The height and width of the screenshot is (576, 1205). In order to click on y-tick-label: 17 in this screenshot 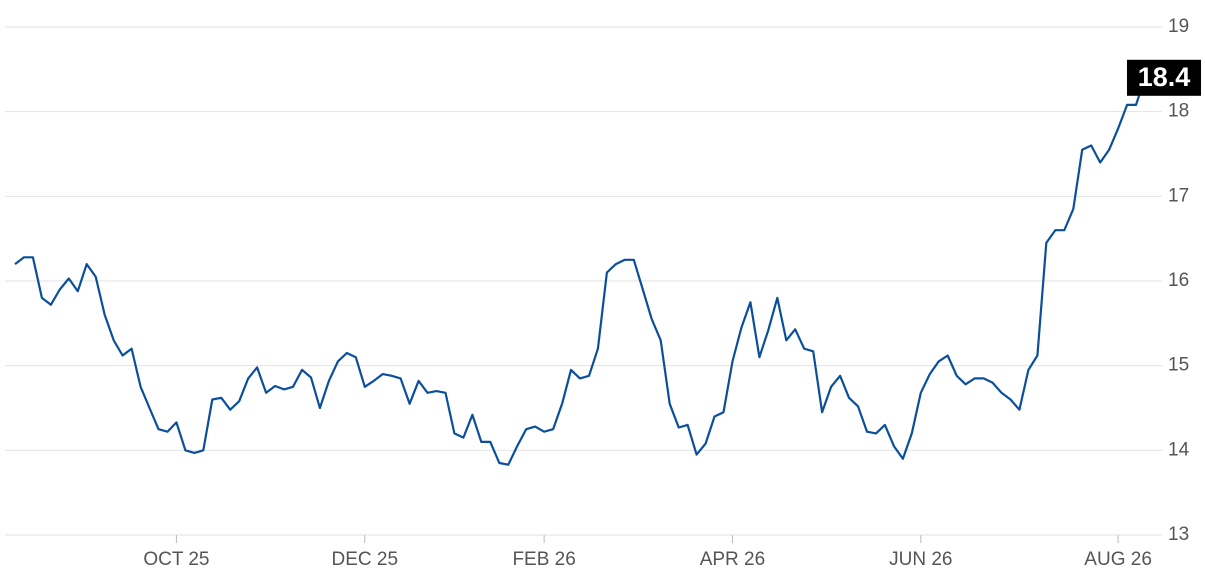, I will do `click(1178, 195)`.